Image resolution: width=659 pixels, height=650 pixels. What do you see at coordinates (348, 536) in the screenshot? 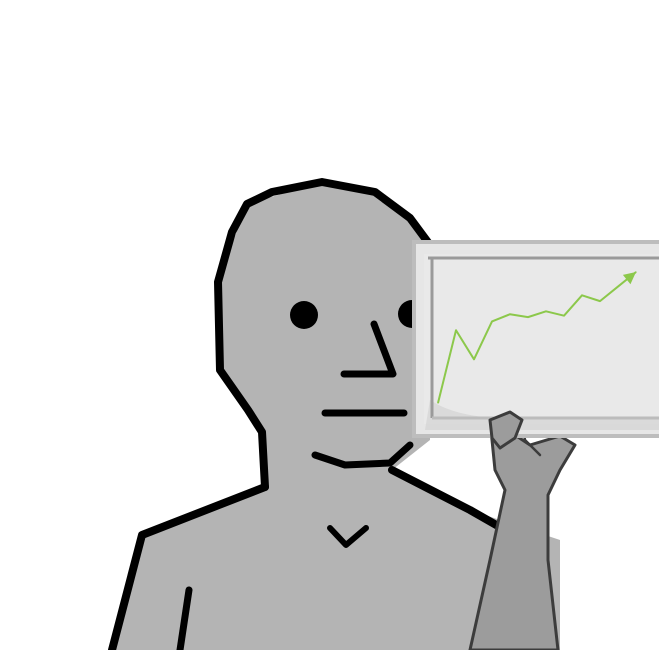
I see `npc-collar-notch` at bounding box center [348, 536].